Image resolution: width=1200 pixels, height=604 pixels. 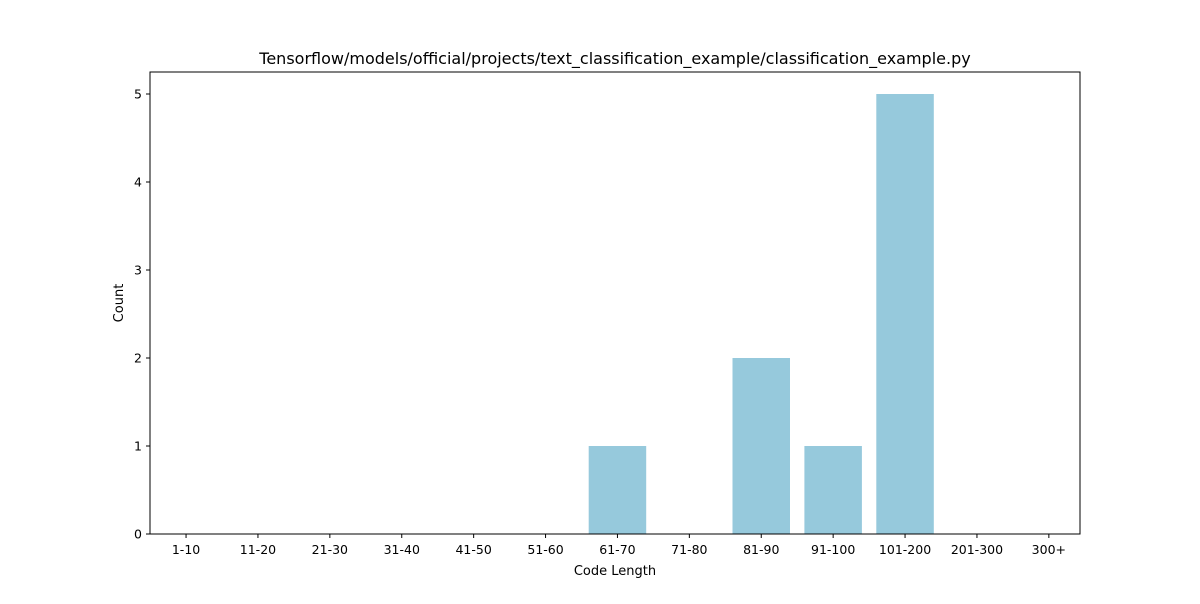 I want to click on y-tick-label: 4, so click(x=138, y=182).